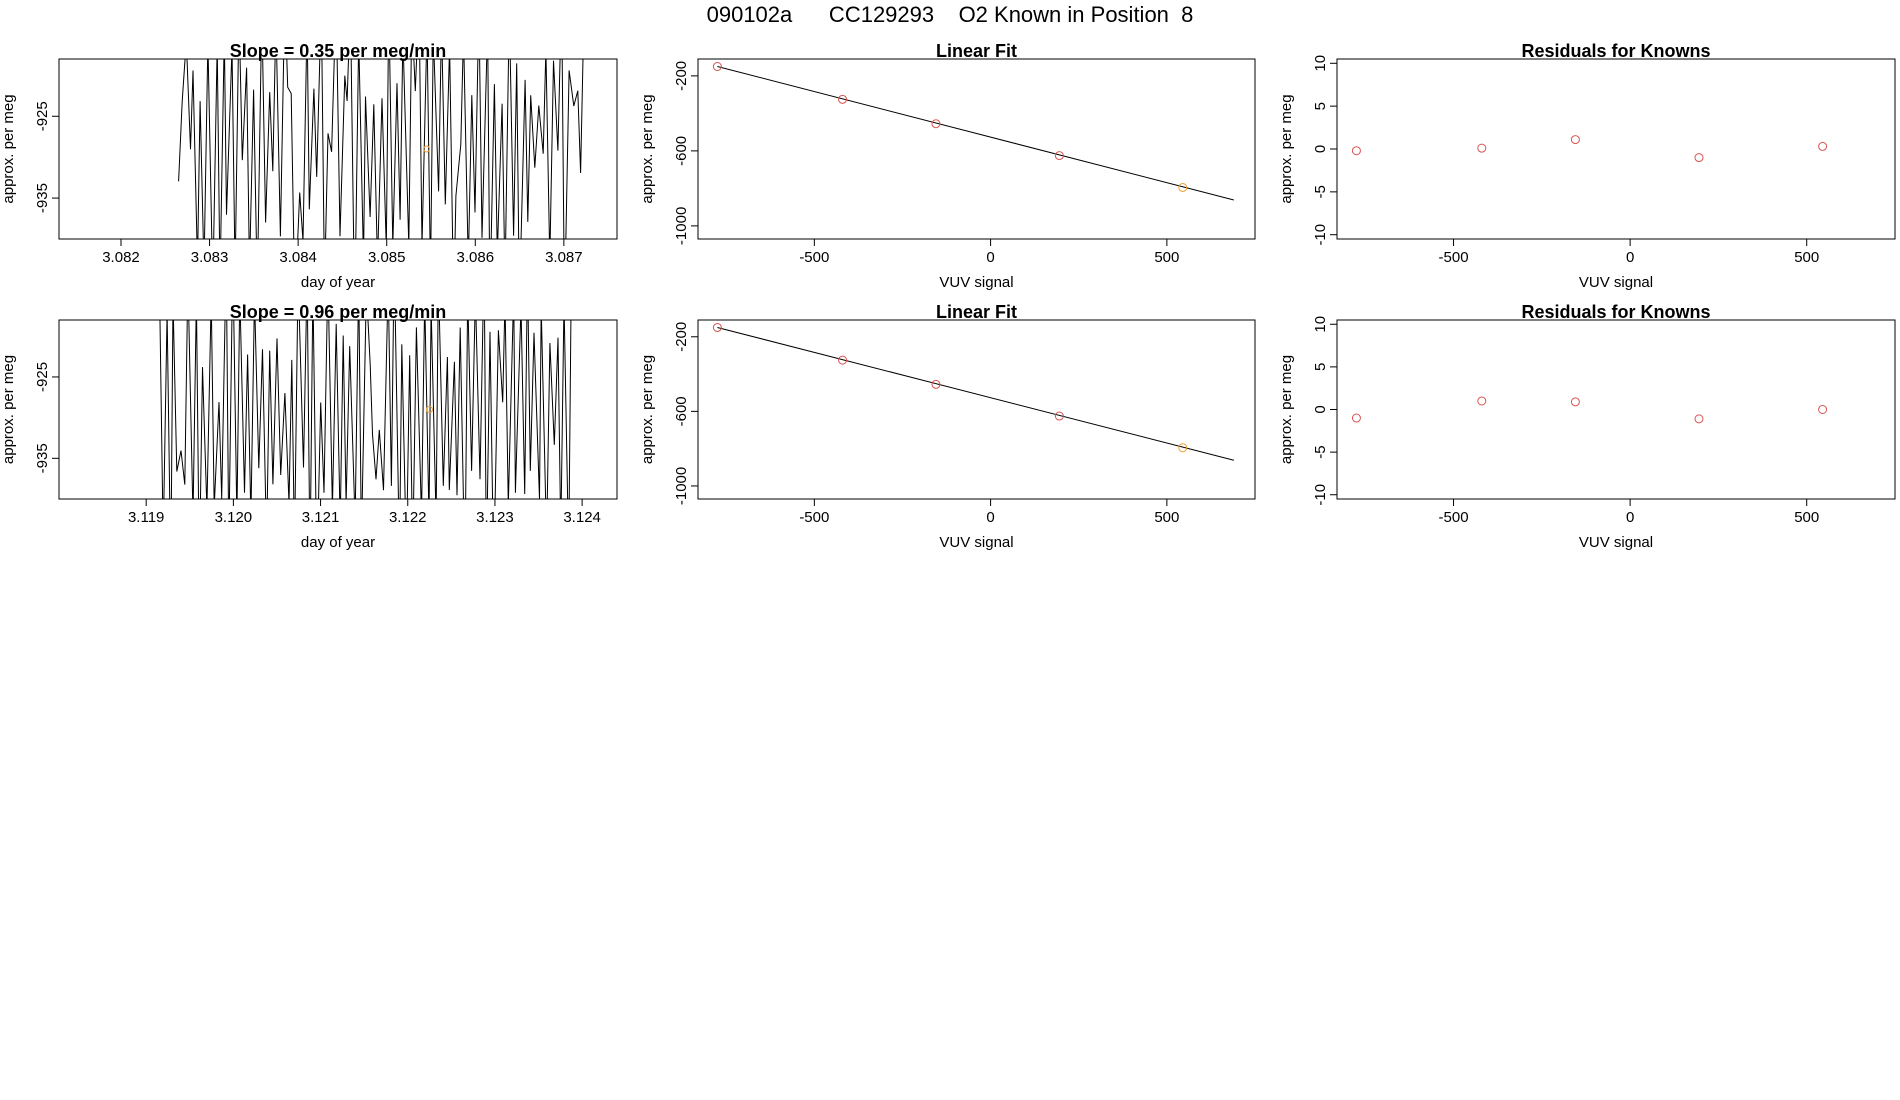 The width and height of the screenshot is (1900, 1100). Describe the element at coordinates (476, 257) in the screenshot. I see `x-tick-label: 3.086` at that location.